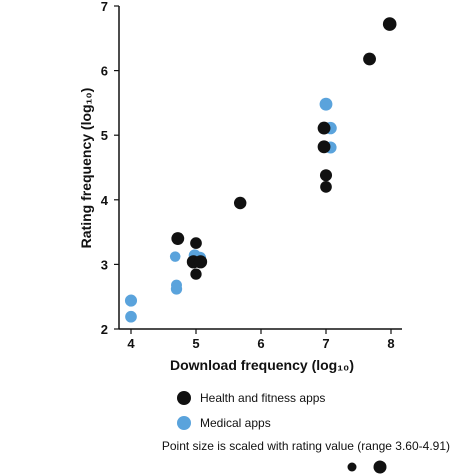  I want to click on y-tick-label: 7, so click(104, 7).